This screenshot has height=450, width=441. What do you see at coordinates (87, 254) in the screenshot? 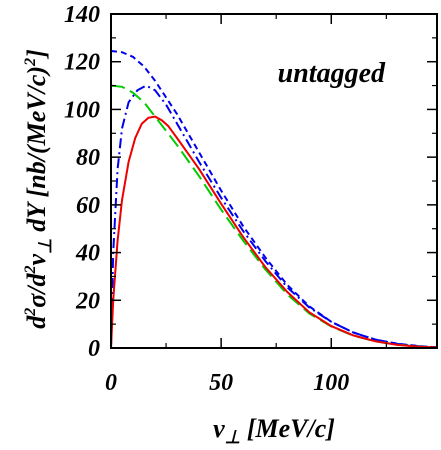
I see `y-tick-label: 40` at bounding box center [87, 254].